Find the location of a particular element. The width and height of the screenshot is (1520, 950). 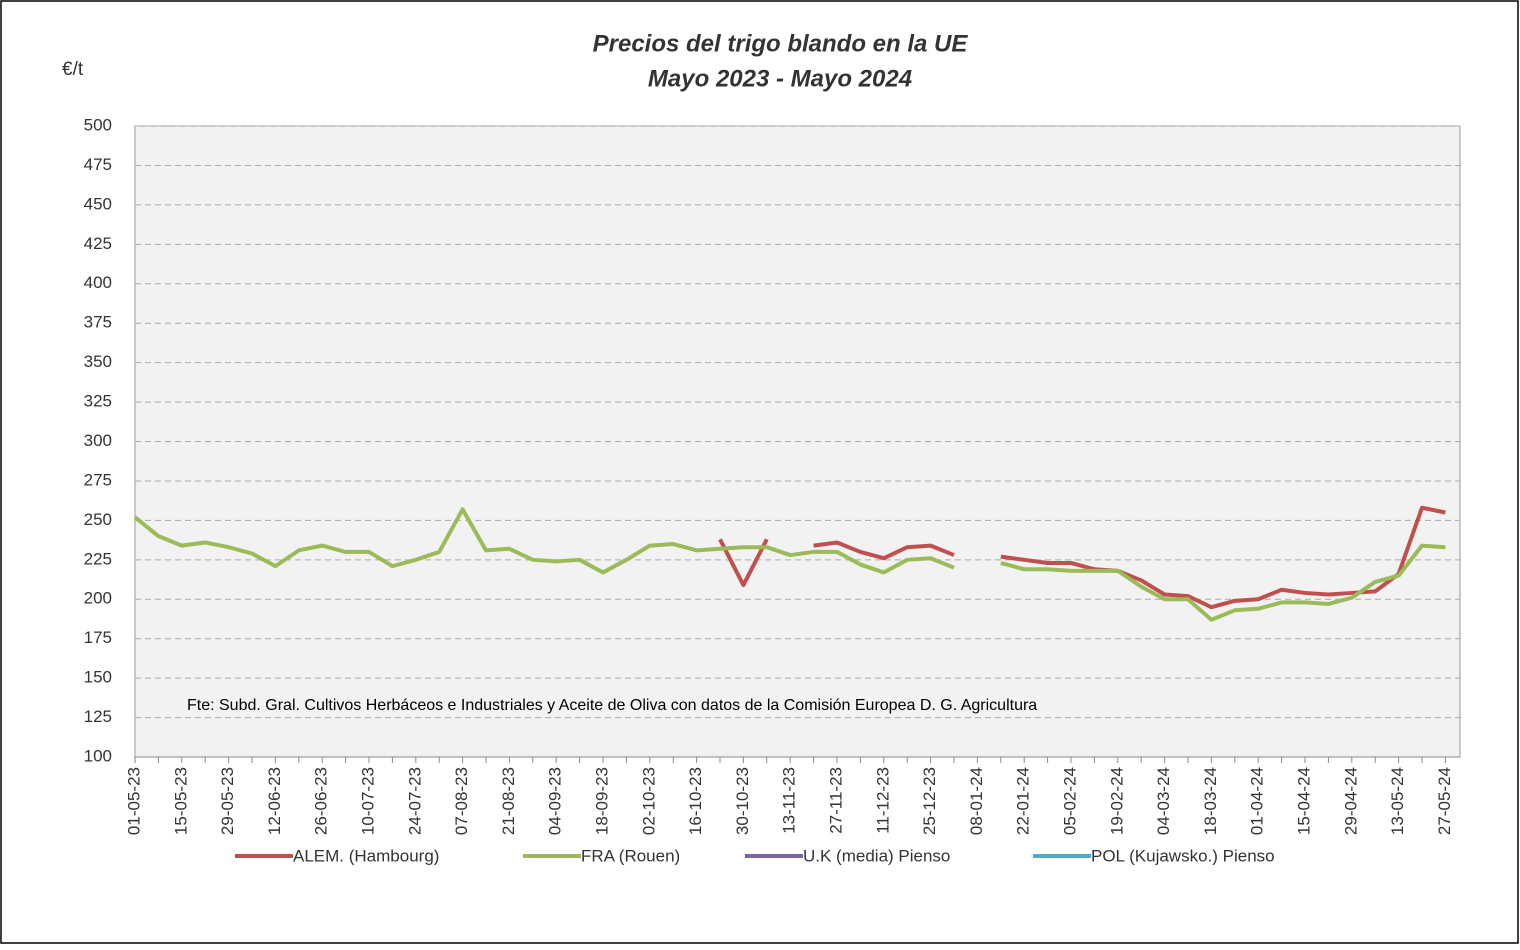

x-tick-label: 21-08-23 is located at coordinates (508, 801).